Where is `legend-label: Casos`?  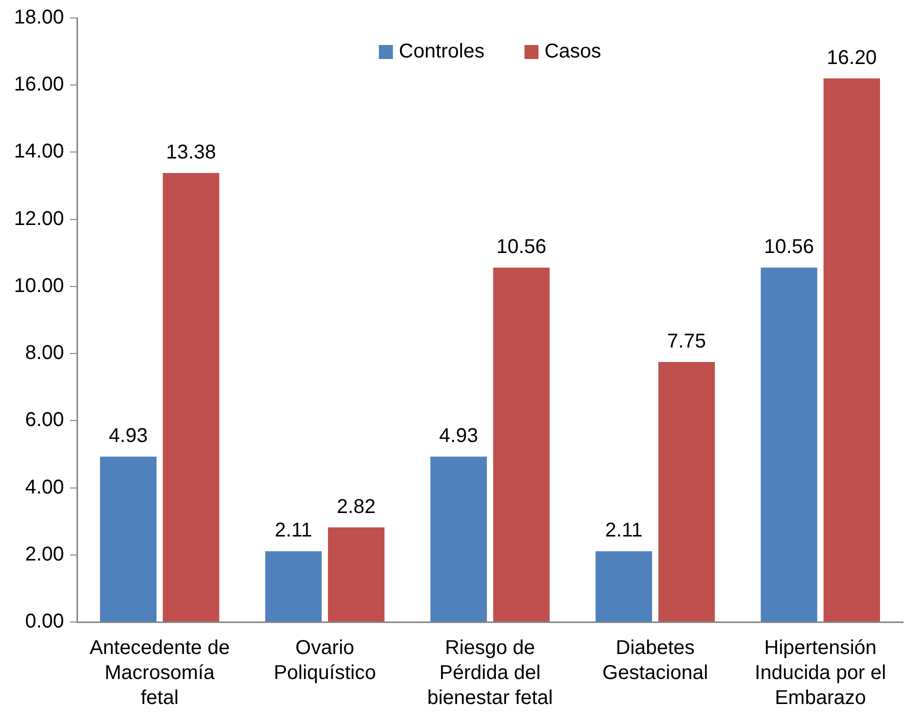 legend-label: Casos is located at coordinates (573, 51).